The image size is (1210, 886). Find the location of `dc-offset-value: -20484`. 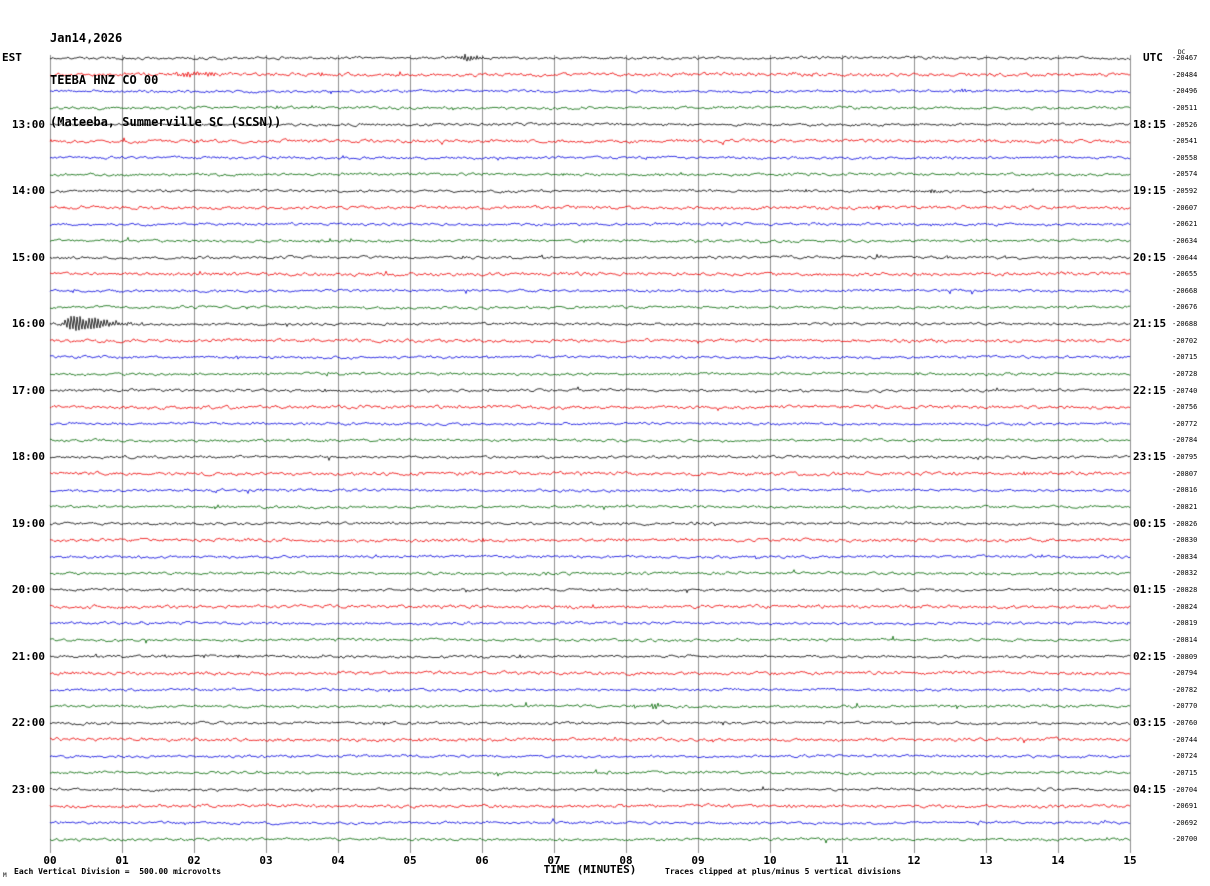

dc-offset-value: -20484 is located at coordinates (1185, 74).